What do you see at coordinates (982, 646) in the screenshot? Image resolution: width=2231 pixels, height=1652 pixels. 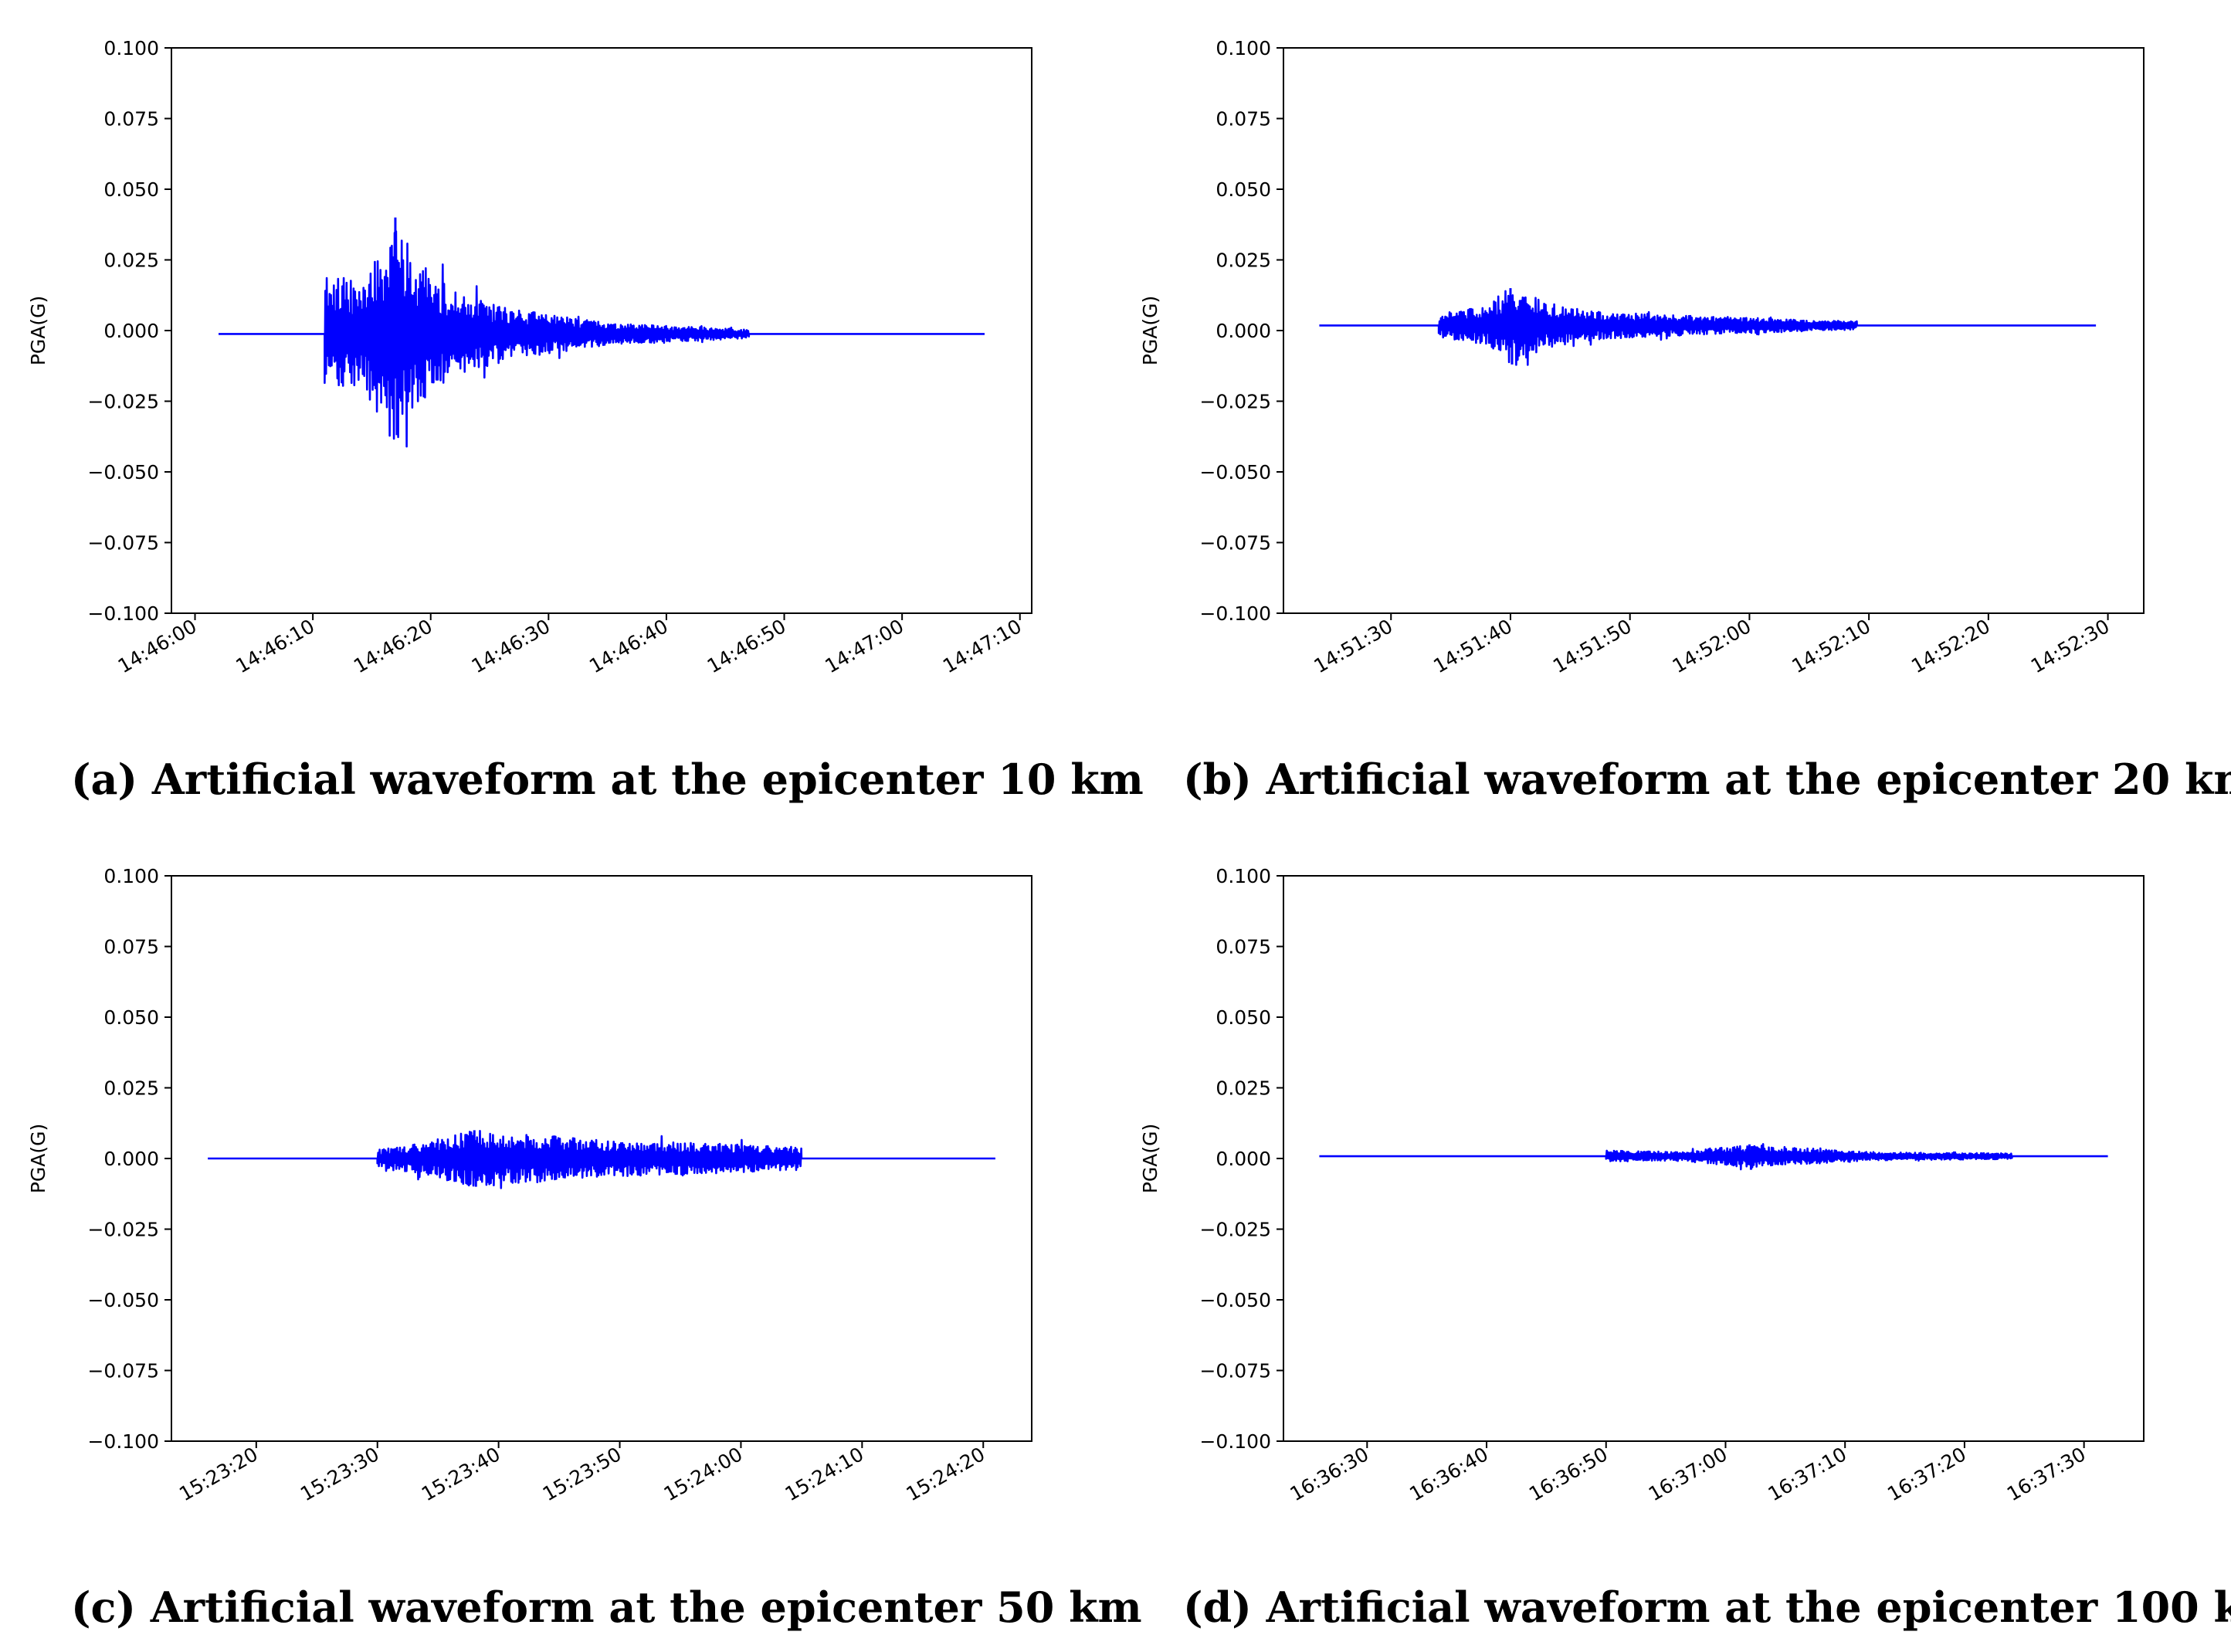 I see `x-tick-label: 14:47:10` at bounding box center [982, 646].